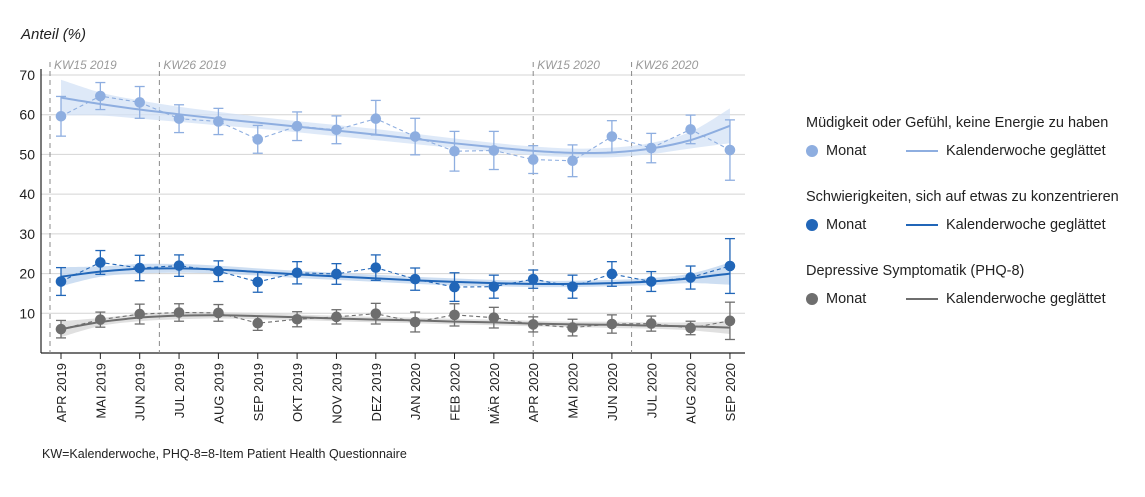 This screenshot has height=497, width=1145. Describe the element at coordinates (568, 65) in the screenshot. I see `reference-label-2: KW15 2020` at that location.